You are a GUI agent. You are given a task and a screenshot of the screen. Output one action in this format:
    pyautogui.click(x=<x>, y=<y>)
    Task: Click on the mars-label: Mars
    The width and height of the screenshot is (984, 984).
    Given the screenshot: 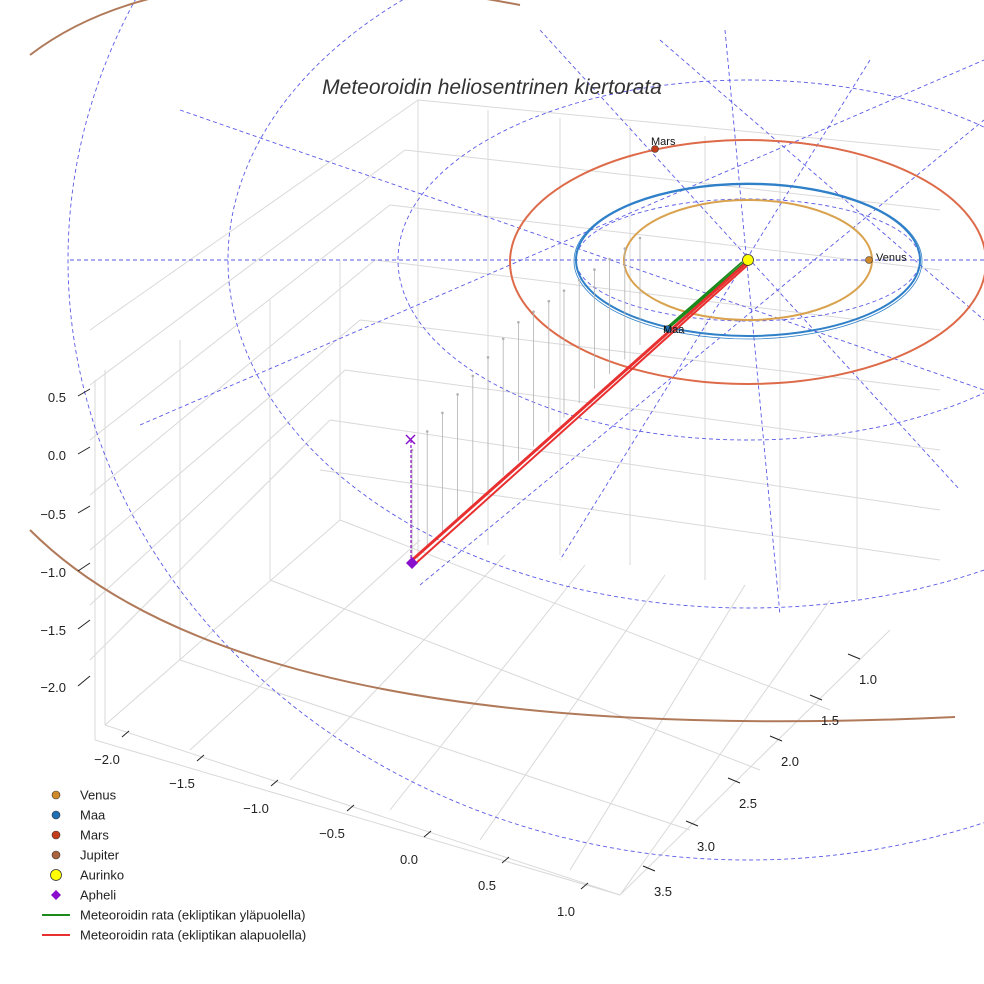 What is the action you would take?
    pyautogui.click(x=663, y=142)
    